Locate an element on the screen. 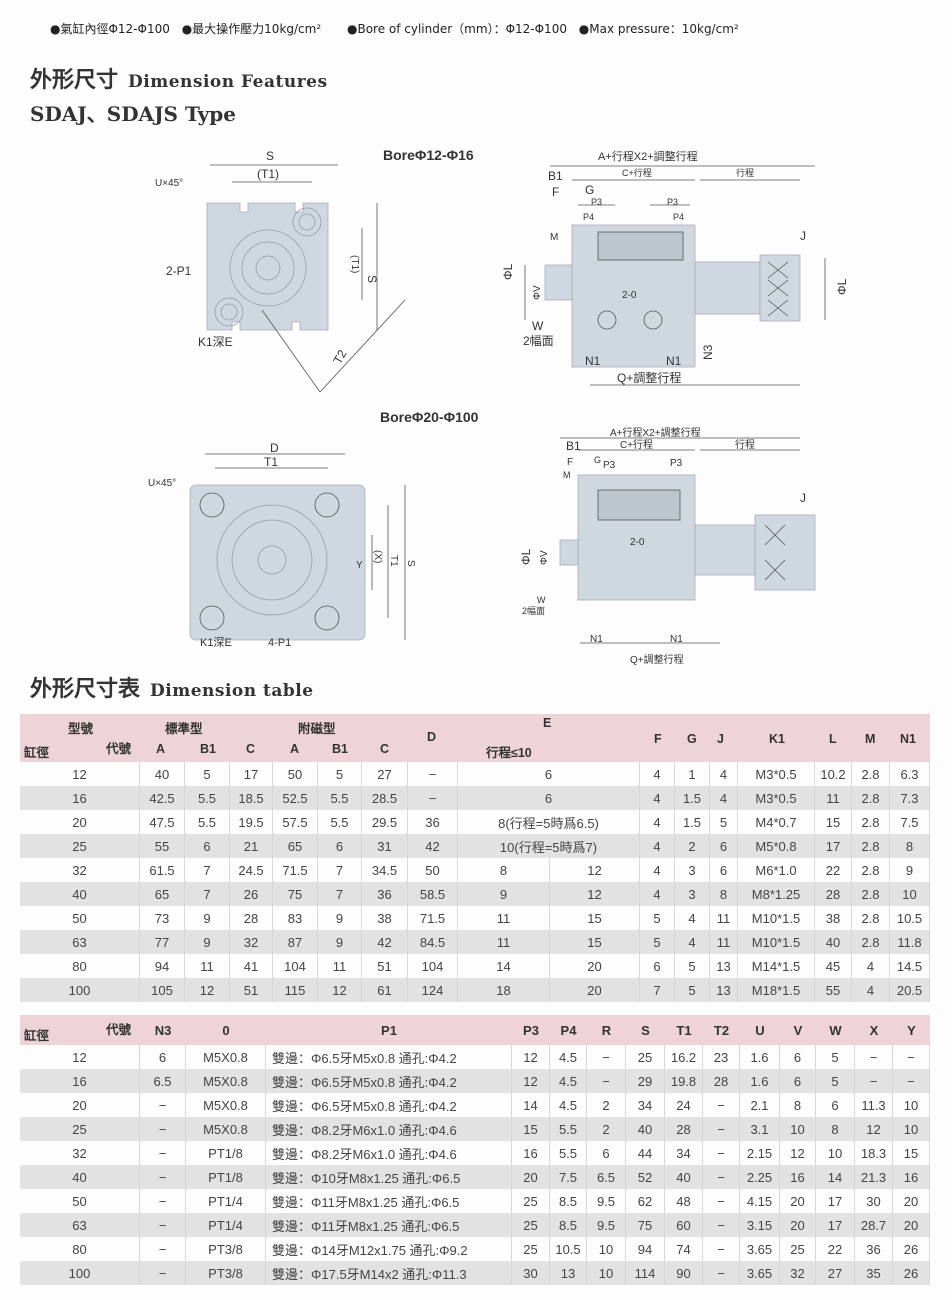 The height and width of the screenshot is (1300, 952). table-cell: 雙邊：Φ6.5牙M5x0.8 通孔:Φ4.2 is located at coordinates (389, 1081).